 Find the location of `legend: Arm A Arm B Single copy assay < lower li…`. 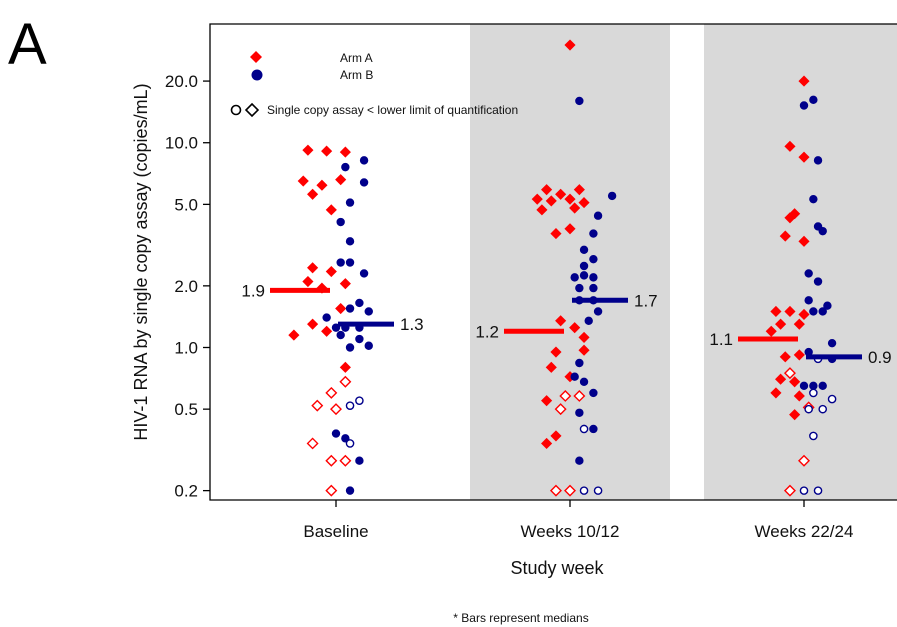

legend: Arm A Arm B Single copy assay < lower li… is located at coordinates (374, 84).